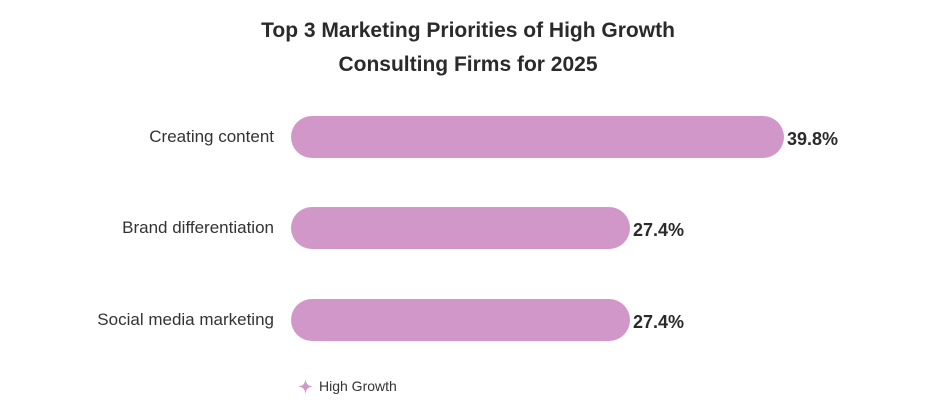 The width and height of the screenshot is (936, 402). What do you see at coordinates (198, 227) in the screenshot?
I see `category-label: Brand differentiation` at bounding box center [198, 227].